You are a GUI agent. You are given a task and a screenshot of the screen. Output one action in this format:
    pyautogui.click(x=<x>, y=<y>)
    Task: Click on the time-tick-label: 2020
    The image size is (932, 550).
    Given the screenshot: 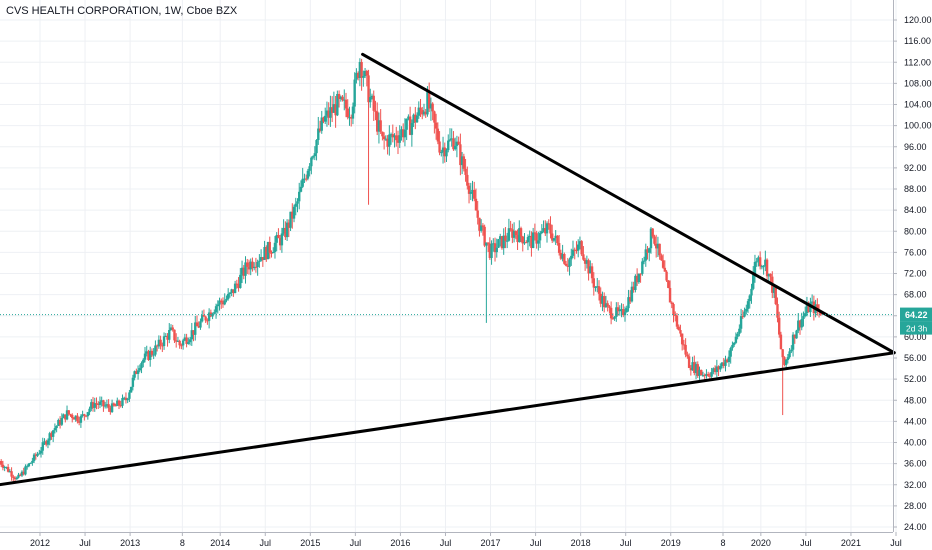 What is the action you would take?
    pyautogui.click(x=761, y=543)
    